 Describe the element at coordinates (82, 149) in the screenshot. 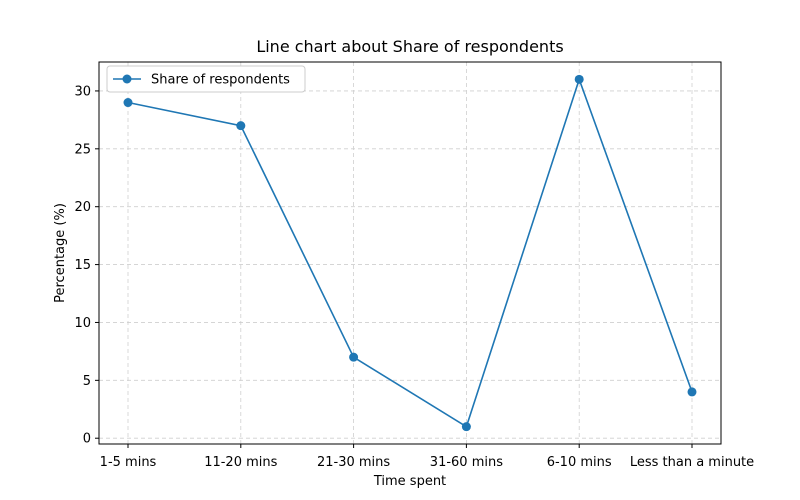

I see `y-tick-label: 25` at that location.